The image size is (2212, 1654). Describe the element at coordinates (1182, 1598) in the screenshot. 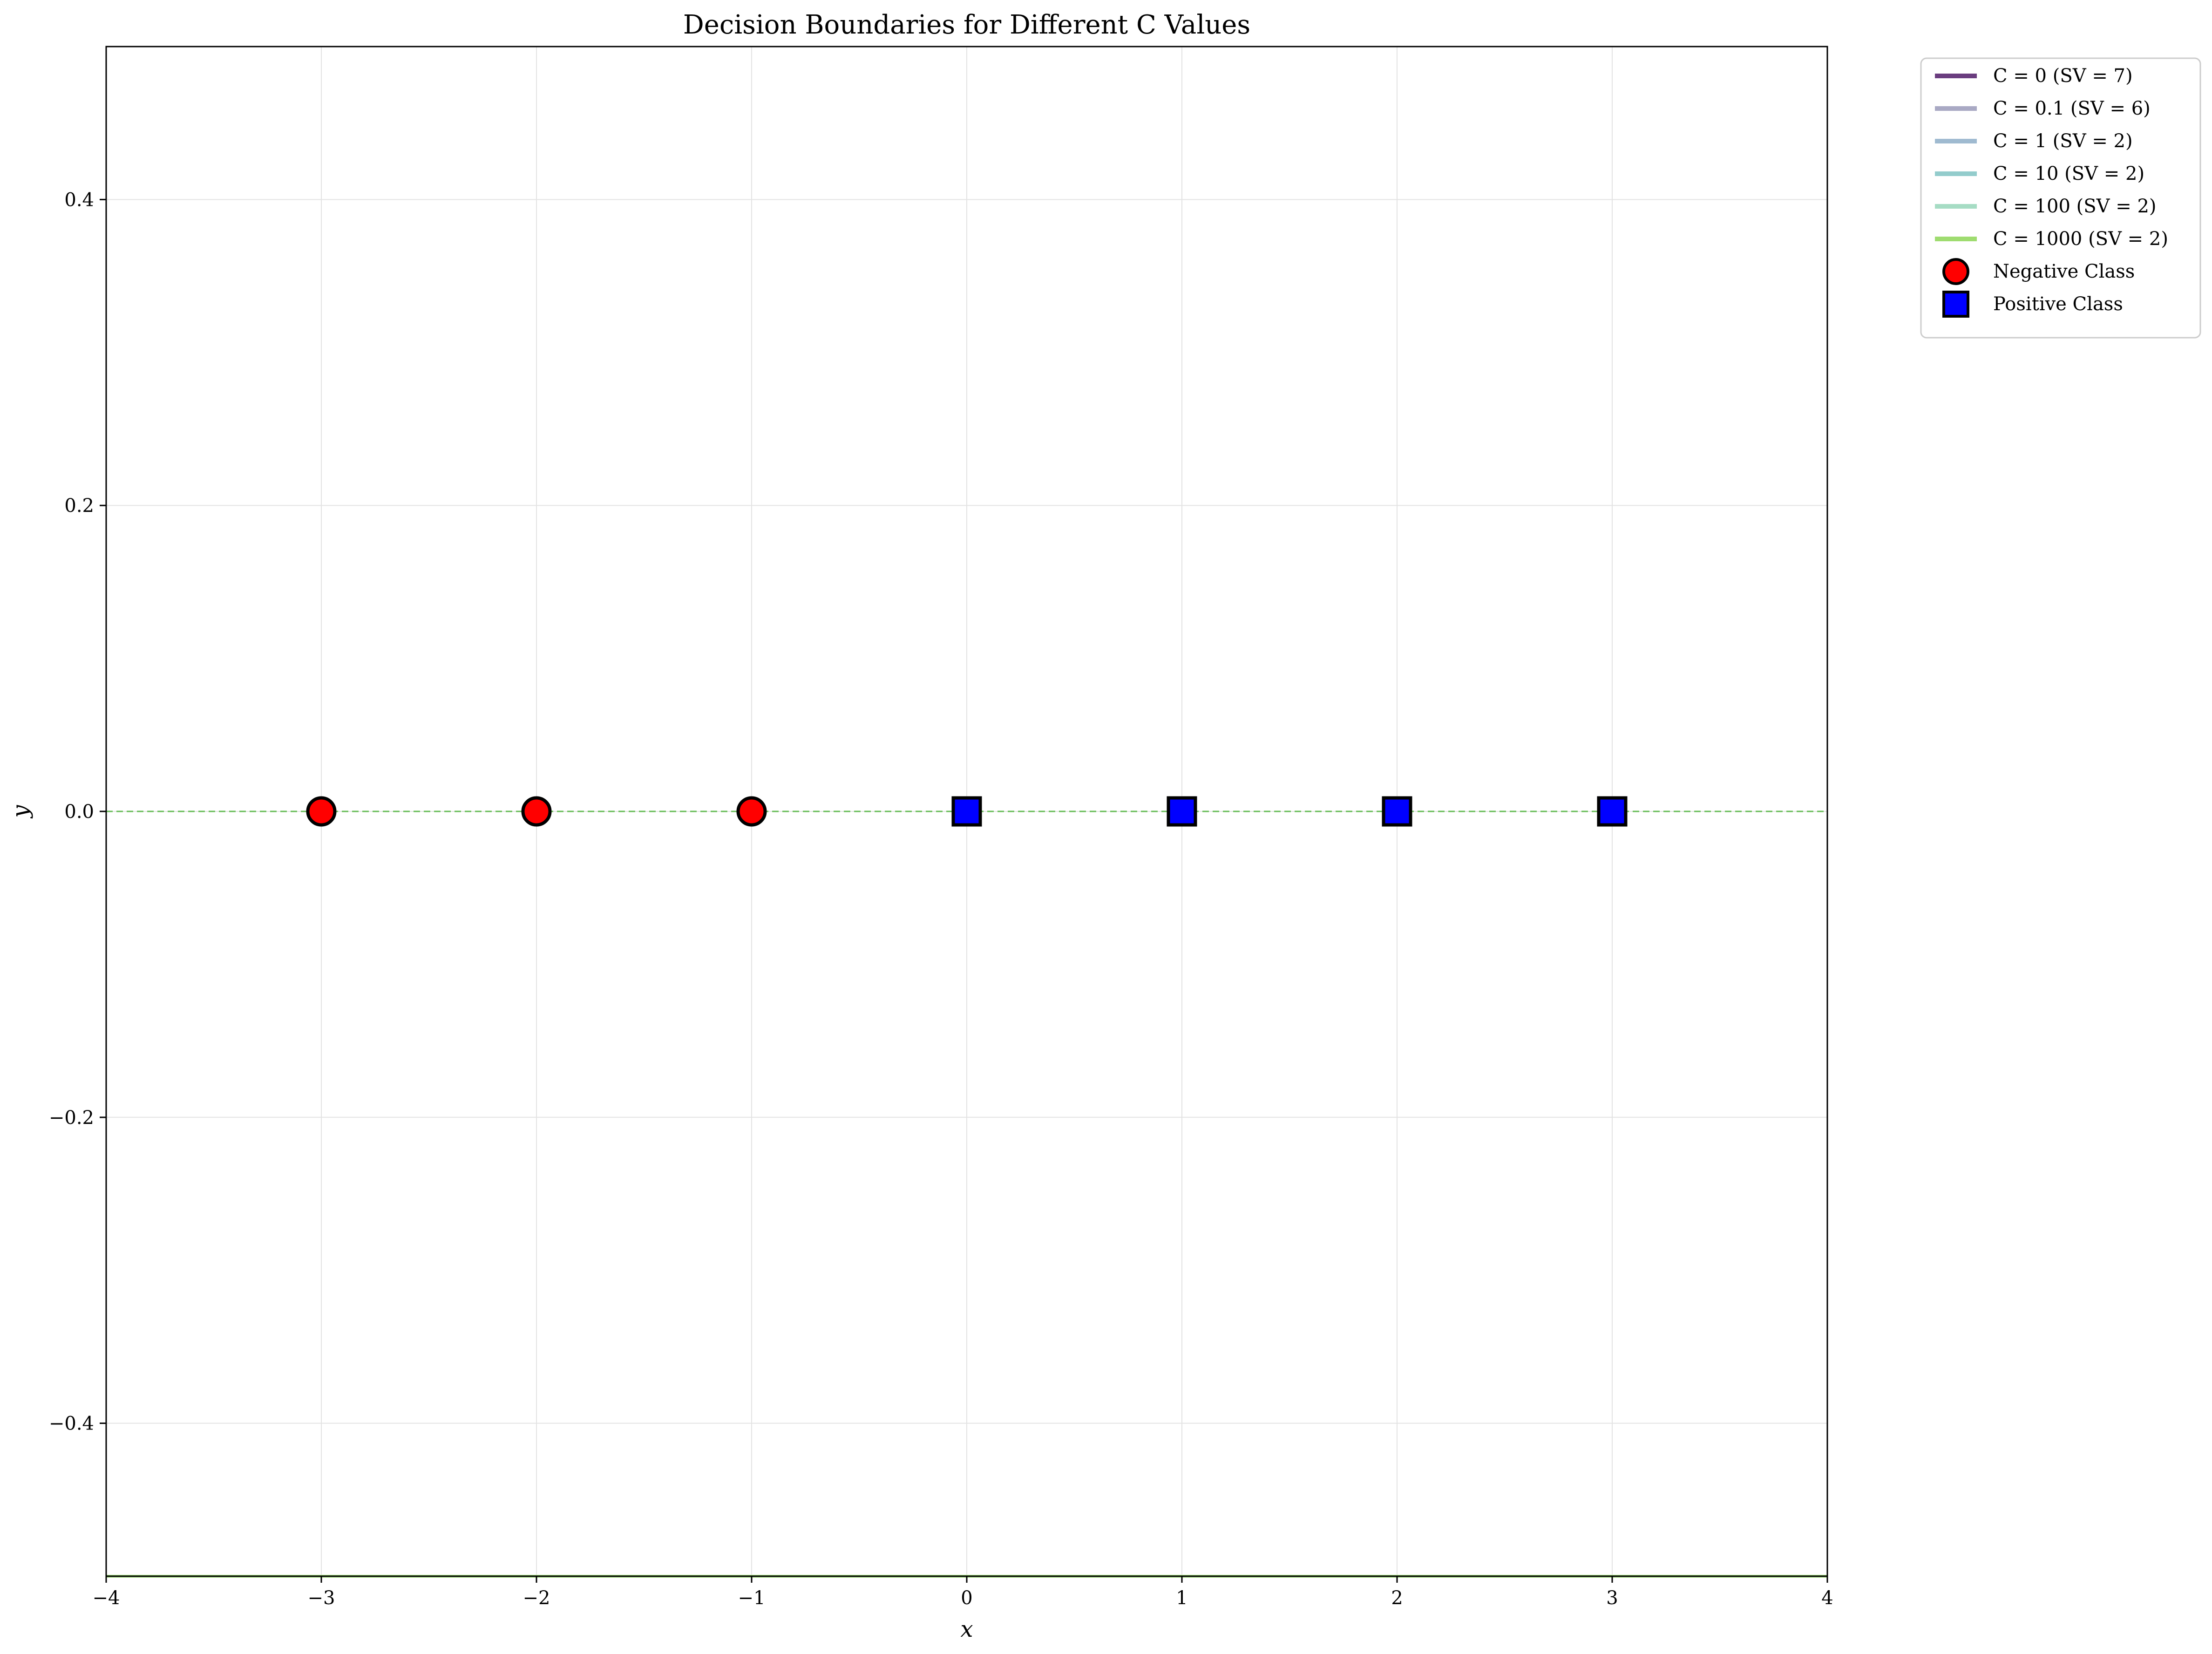

I see `x-tick-label: 1` at that location.